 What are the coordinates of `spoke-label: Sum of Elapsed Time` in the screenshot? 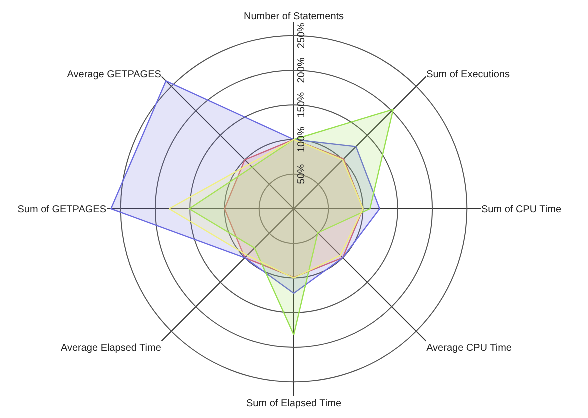 It's located at (294, 404).